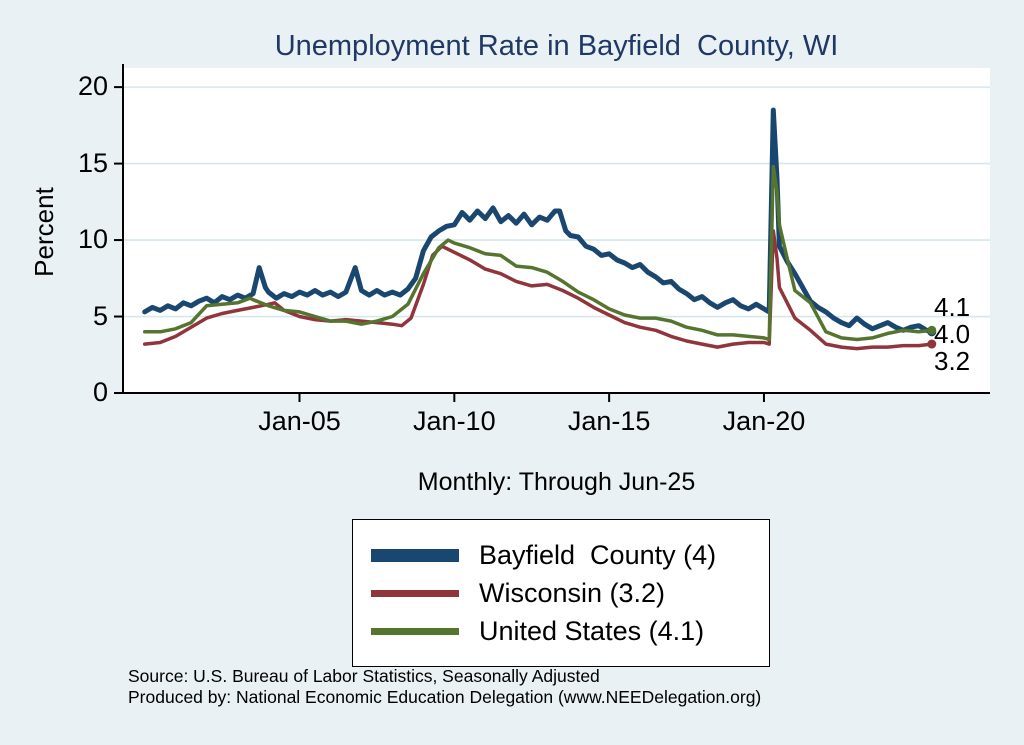 The height and width of the screenshot is (745, 1024). What do you see at coordinates (952, 361) in the screenshot?
I see `end-label-wisconsin: 3.2` at bounding box center [952, 361].